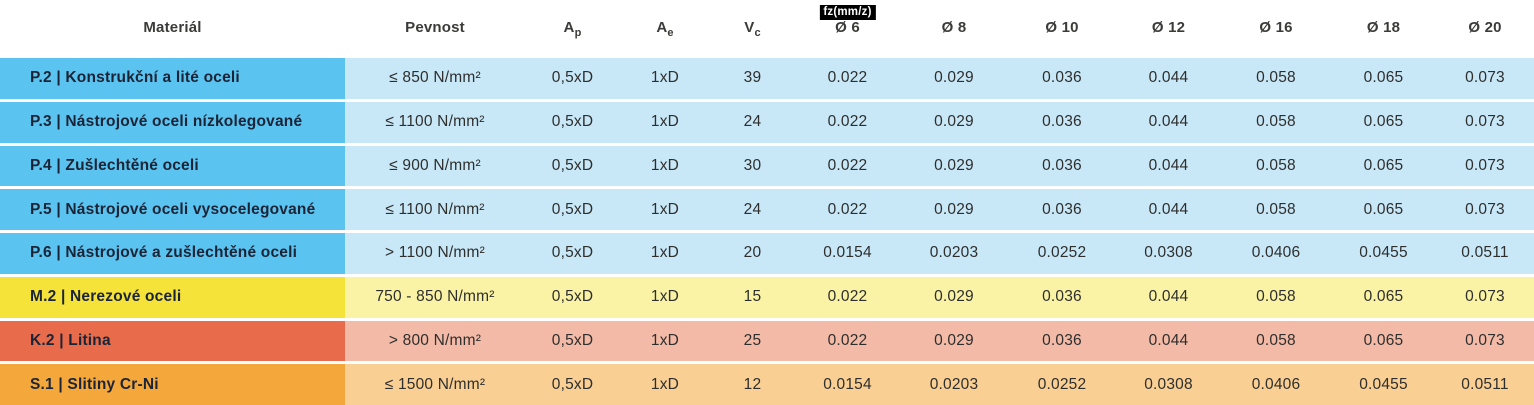  I want to click on material-cell: P.6 | Nástrojové a zušlechtěné oceli, so click(172, 252).